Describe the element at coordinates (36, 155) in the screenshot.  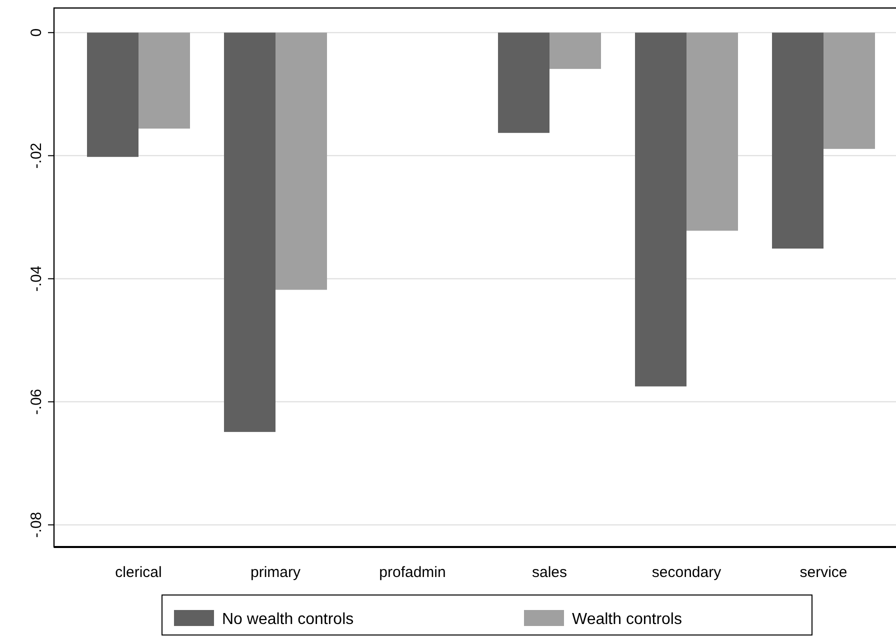
I see `y-tick-label: -.02` at that location.